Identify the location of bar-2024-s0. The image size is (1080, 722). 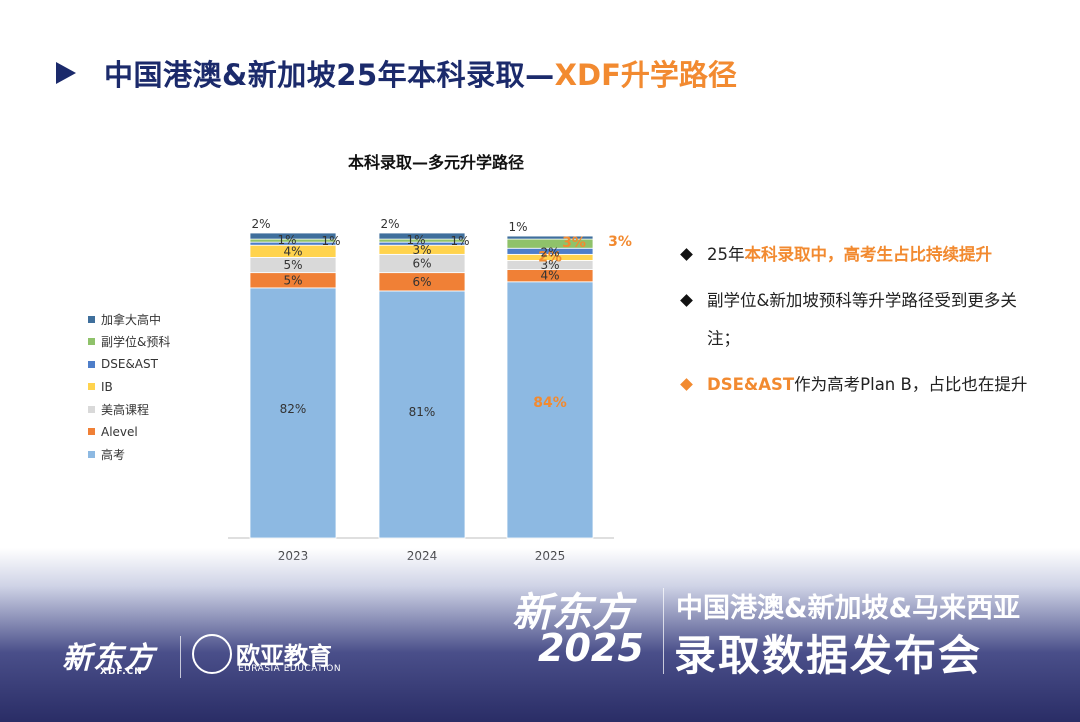
(422, 414).